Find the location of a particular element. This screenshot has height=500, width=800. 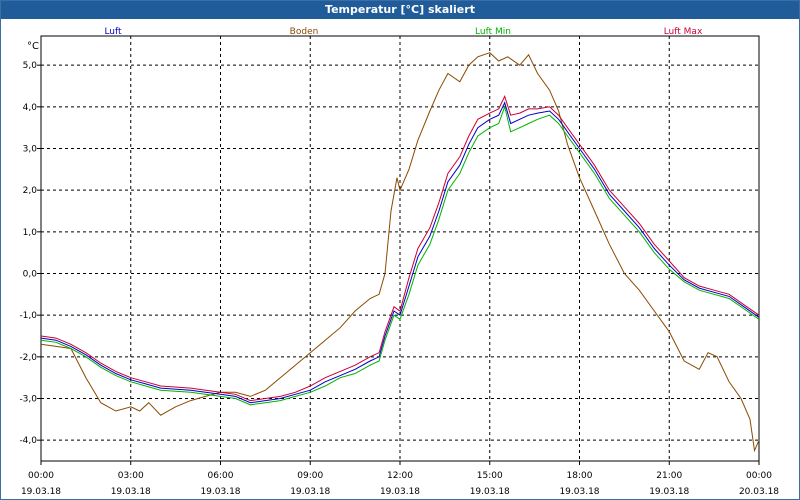

chart-title: Temperatur [°C] skaliert is located at coordinates (400, 10).